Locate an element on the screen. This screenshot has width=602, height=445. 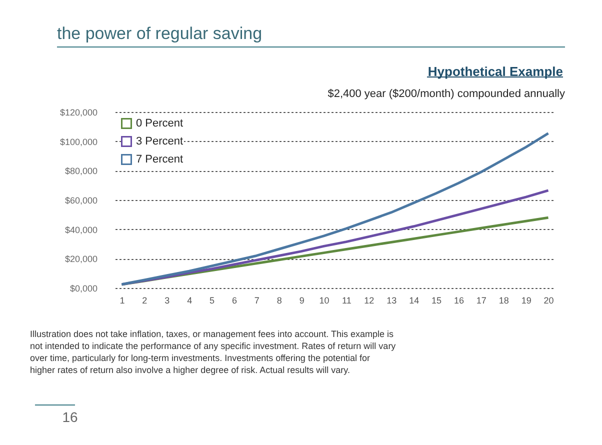
x-tick-label: 13 is located at coordinates (391, 301).